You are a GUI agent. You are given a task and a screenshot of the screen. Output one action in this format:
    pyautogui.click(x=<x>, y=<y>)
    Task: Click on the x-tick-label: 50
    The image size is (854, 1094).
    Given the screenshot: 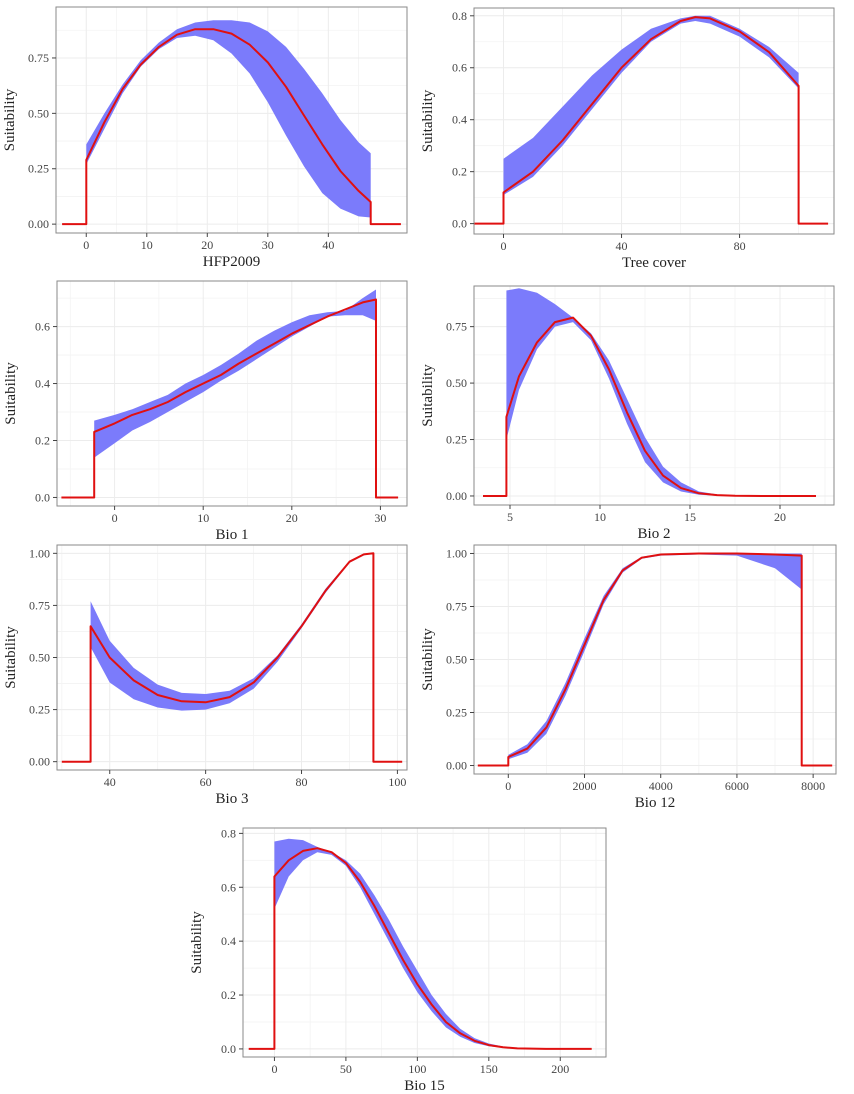 What is the action you would take?
    pyautogui.click(x=346, y=1069)
    